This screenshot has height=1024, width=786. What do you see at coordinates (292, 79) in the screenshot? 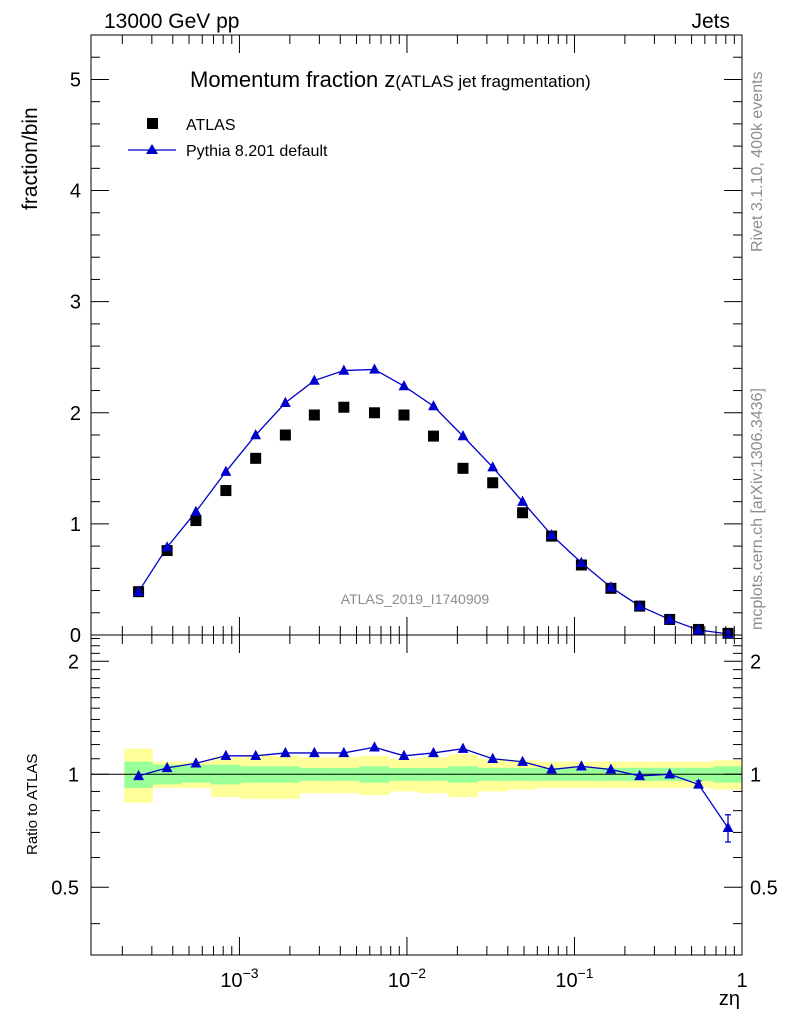
I see `plot-title-main: Momentum fraction z` at bounding box center [292, 79].